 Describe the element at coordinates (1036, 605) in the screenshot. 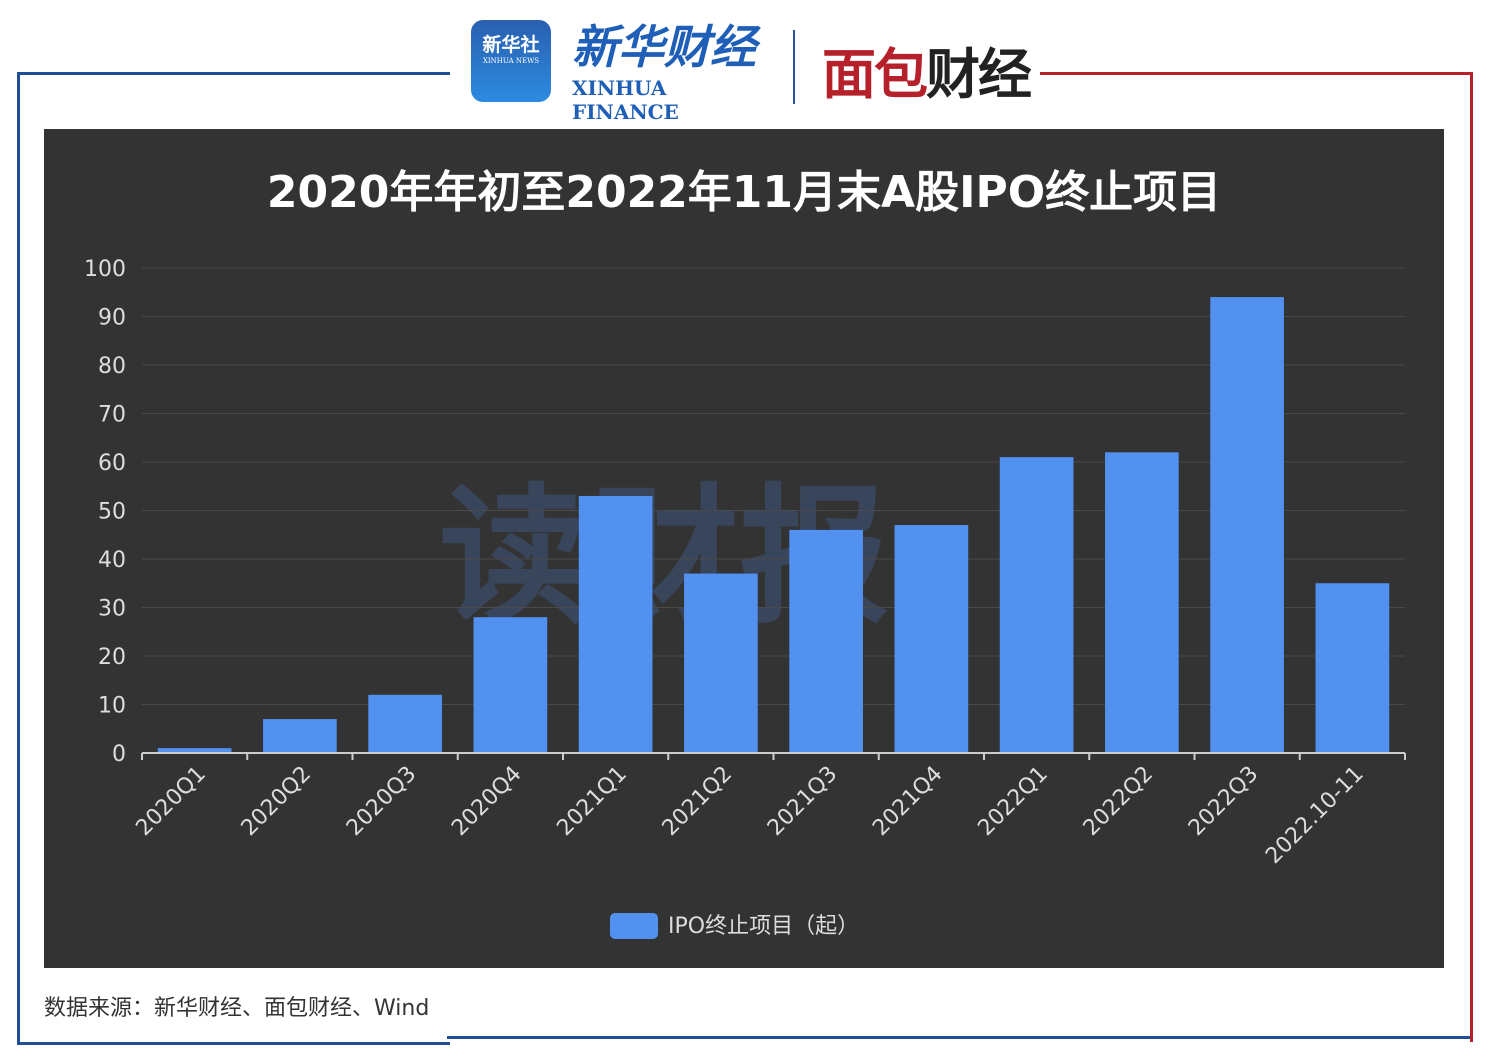

I see `bar-2022Q1` at that location.